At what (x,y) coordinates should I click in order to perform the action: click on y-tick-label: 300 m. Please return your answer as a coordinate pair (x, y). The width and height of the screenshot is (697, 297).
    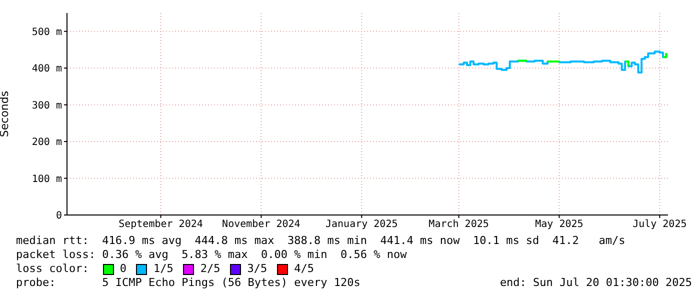
    Looking at the image, I should click on (47, 106).